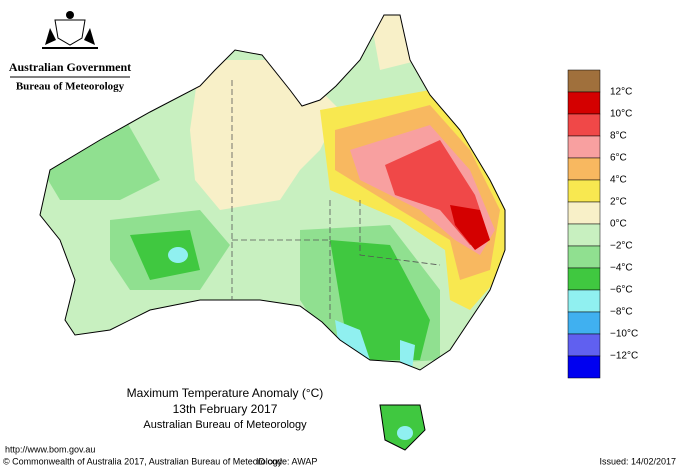 The width and height of the screenshot is (680, 467). Describe the element at coordinates (70, 87) in the screenshot. I see `agency: Bureau of Meteorology` at that location.